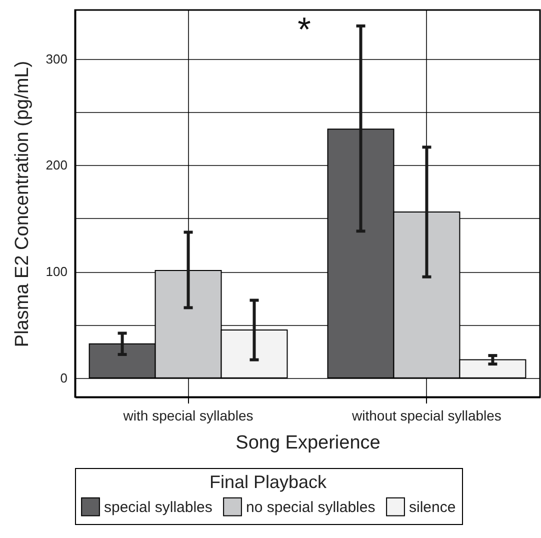 Image resolution: width=541 pixels, height=538 pixels. Describe the element at coordinates (64, 378) in the screenshot. I see `y-tick-label: 0` at that location.